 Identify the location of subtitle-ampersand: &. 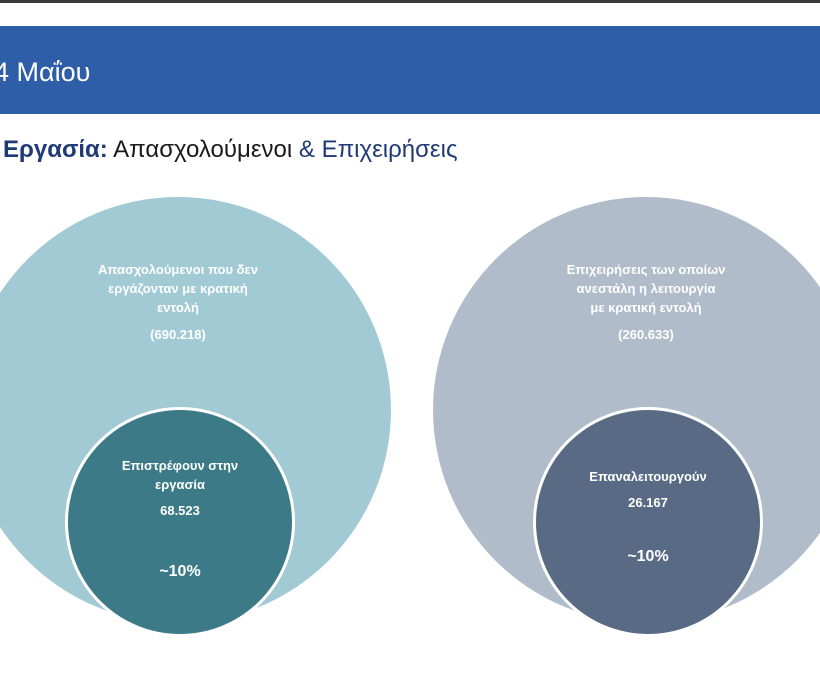
(306, 149).